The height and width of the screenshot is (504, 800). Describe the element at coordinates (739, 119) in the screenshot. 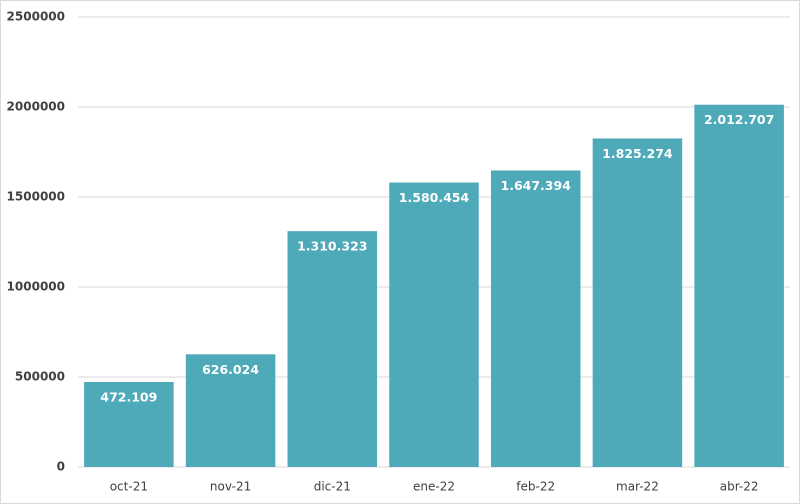

I see `value-label: 2.012.707` at that location.